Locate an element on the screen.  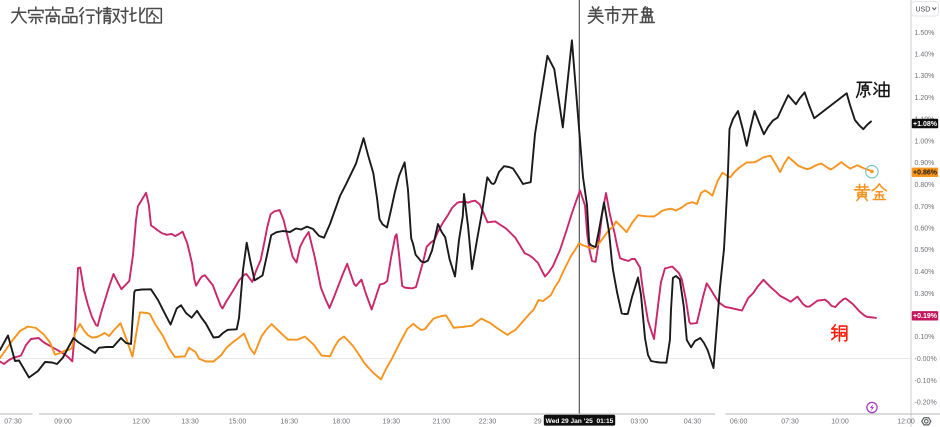
svg-text: 10:00 is located at coordinates (840, 421).